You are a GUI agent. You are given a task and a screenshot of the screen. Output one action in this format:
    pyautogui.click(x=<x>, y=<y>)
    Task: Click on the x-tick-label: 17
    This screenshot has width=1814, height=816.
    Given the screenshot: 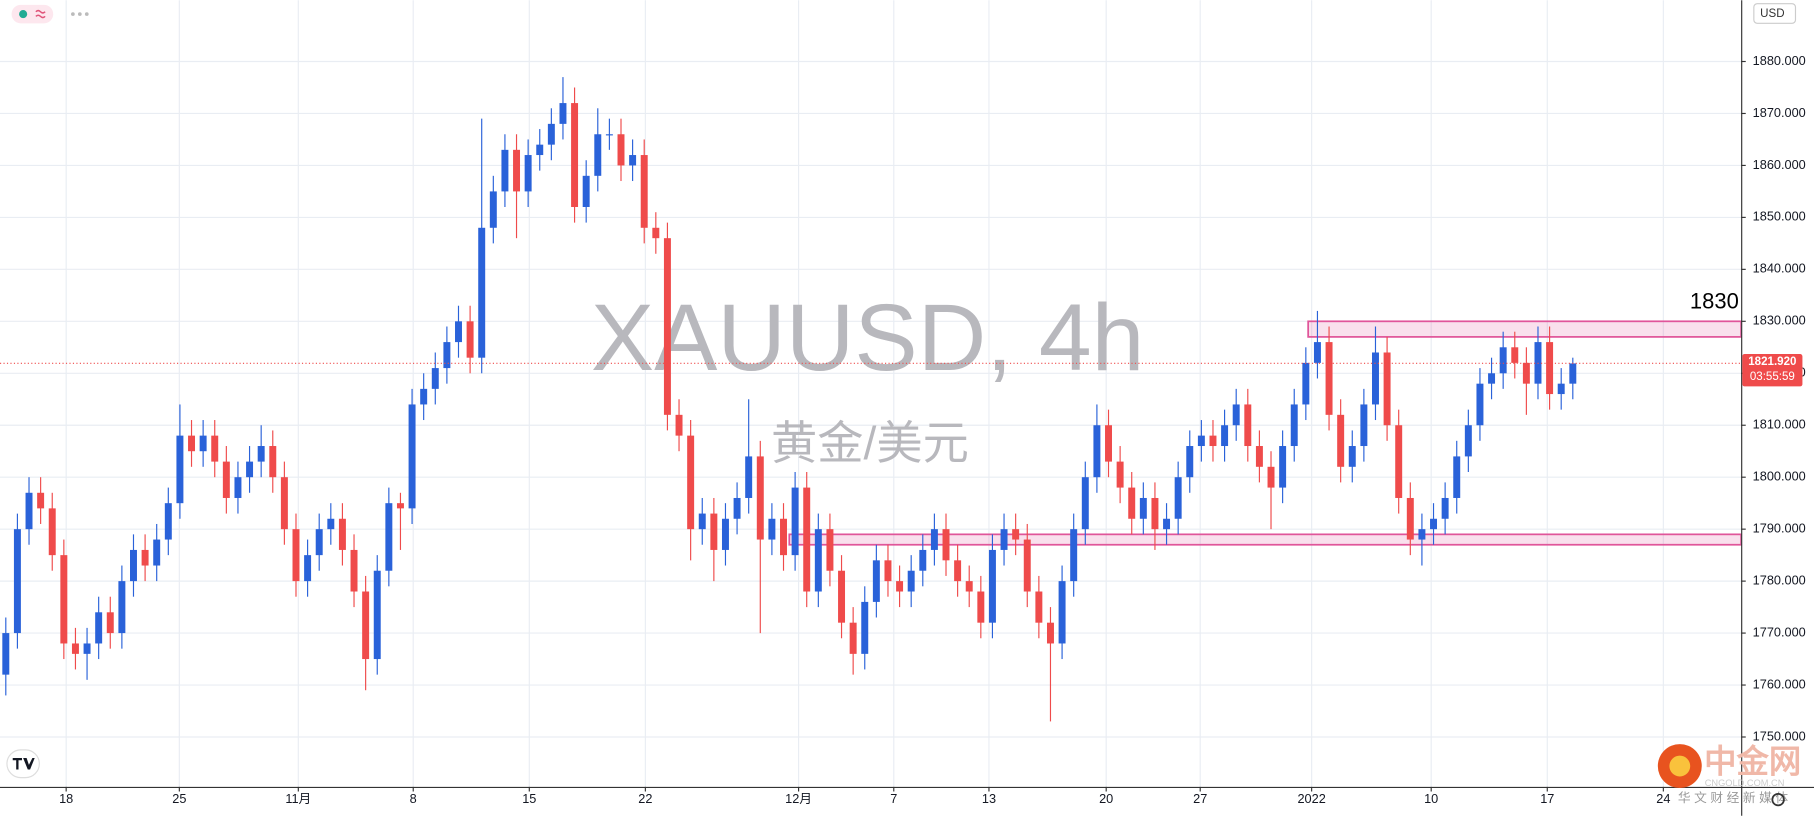 What is the action you would take?
    pyautogui.click(x=1547, y=798)
    